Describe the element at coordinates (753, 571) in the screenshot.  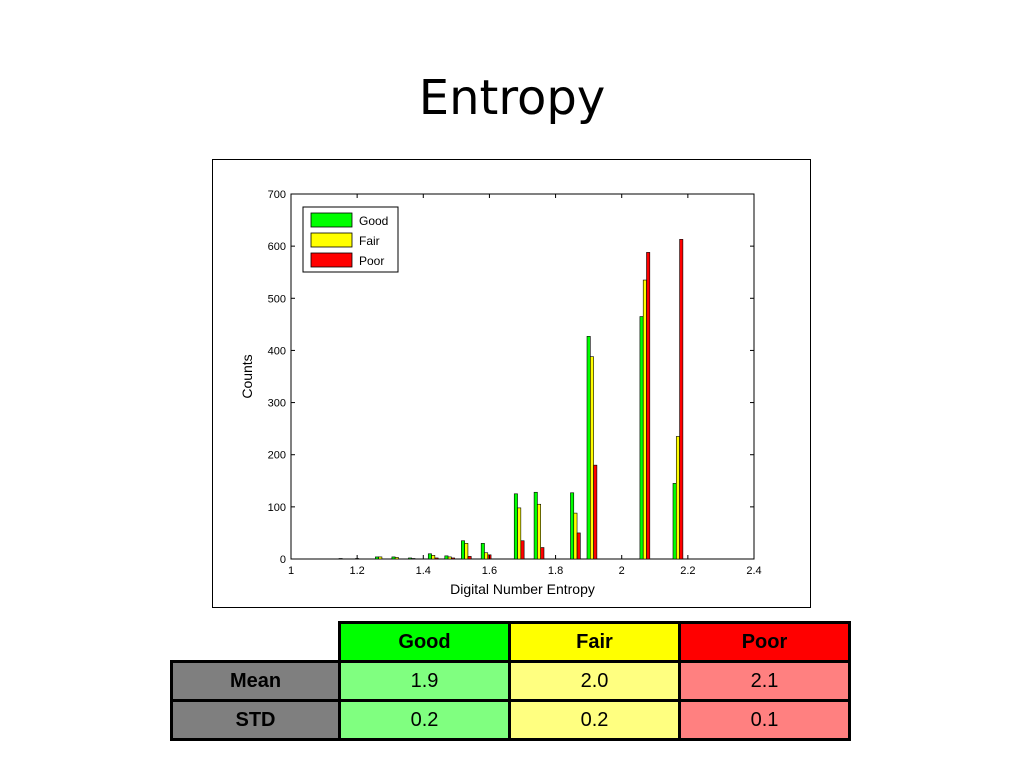
I see `x-tick-label: 2.4` at that location.